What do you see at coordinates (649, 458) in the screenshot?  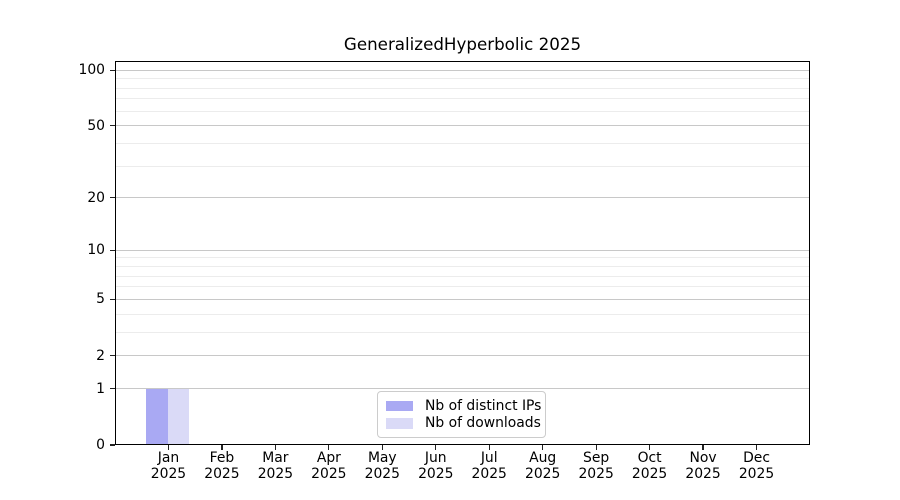 I see `month-label: Oct` at bounding box center [649, 458].